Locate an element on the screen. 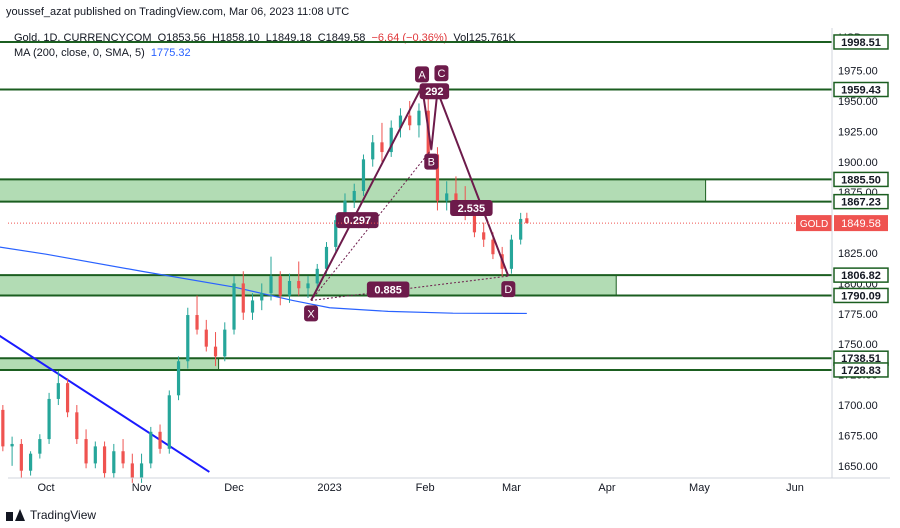 This screenshot has width=900, height=528. harmonic-point-label: B is located at coordinates (431, 163).